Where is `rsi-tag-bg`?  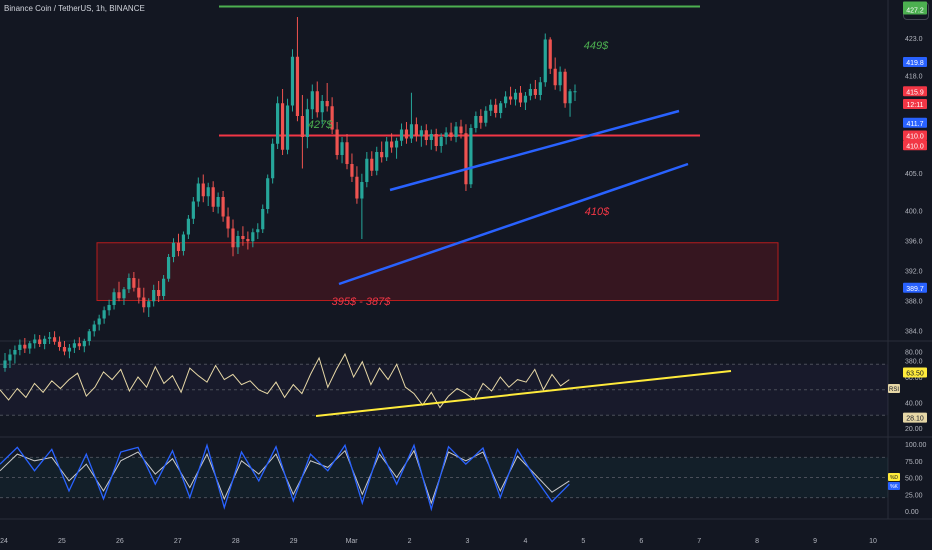
rsi-tag-bg is located at coordinates (894, 388).